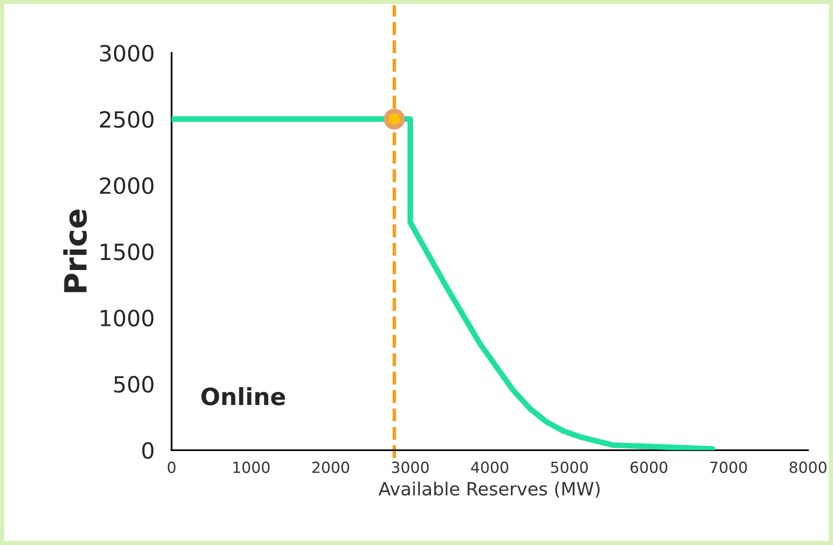  What do you see at coordinates (569, 468) in the screenshot?
I see `x-tick-label: 5000` at bounding box center [569, 468].